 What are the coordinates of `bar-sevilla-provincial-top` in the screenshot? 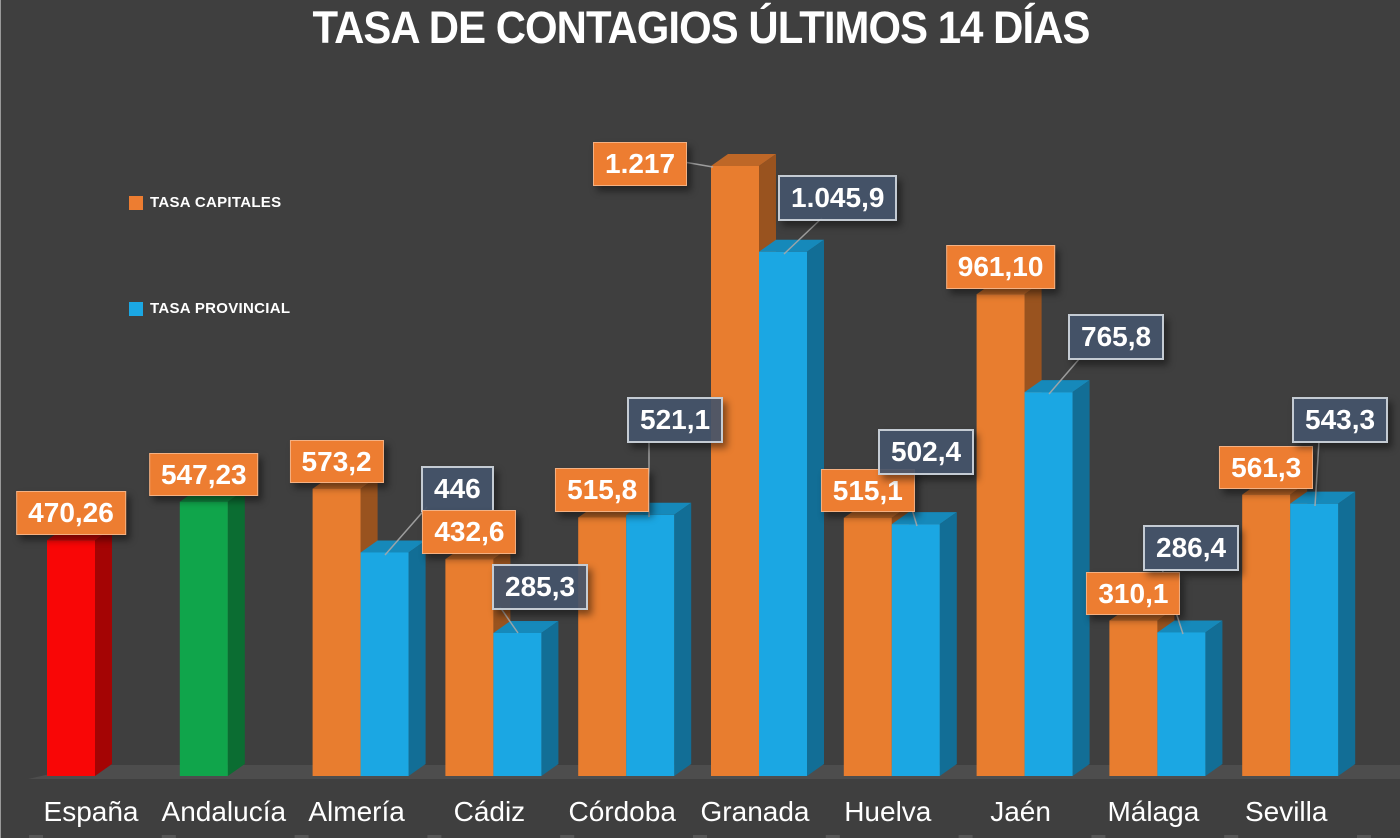 It's located at (1323, 497).